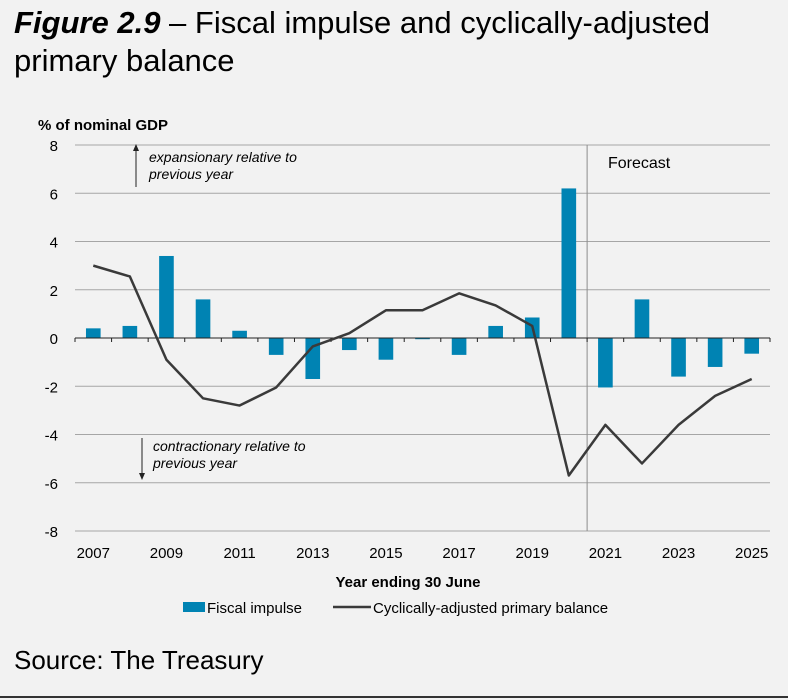 This screenshot has width=788, height=700. Describe the element at coordinates (639, 163) in the screenshot. I see `forecast-label: Forecast` at that location.